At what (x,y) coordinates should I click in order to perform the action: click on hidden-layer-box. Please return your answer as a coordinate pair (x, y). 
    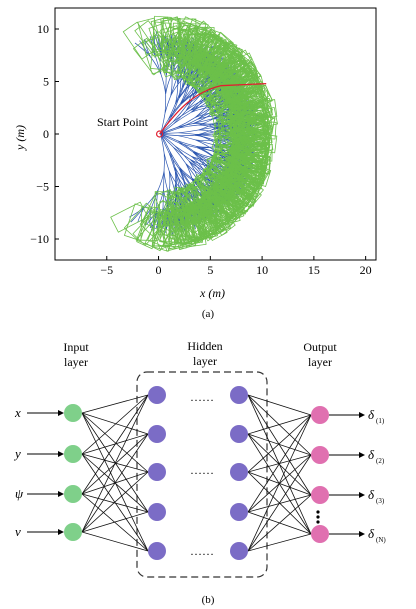
    Looking at the image, I should click on (202, 474).